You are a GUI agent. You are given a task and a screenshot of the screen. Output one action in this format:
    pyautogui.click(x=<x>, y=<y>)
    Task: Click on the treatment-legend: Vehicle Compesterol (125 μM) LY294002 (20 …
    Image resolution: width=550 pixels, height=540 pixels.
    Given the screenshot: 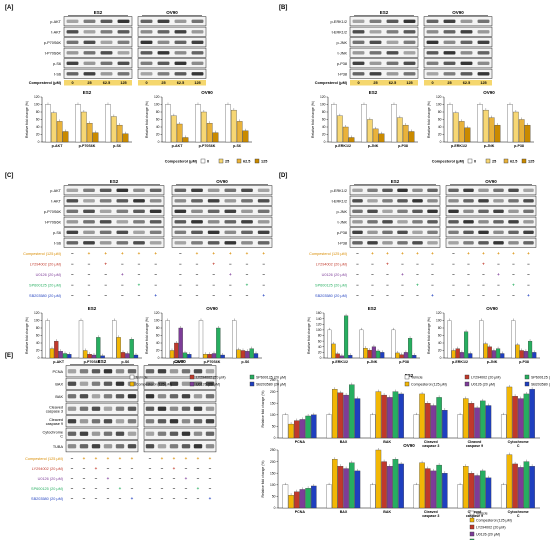 What is the action you would take?
    pyautogui.click(x=490, y=525)
    